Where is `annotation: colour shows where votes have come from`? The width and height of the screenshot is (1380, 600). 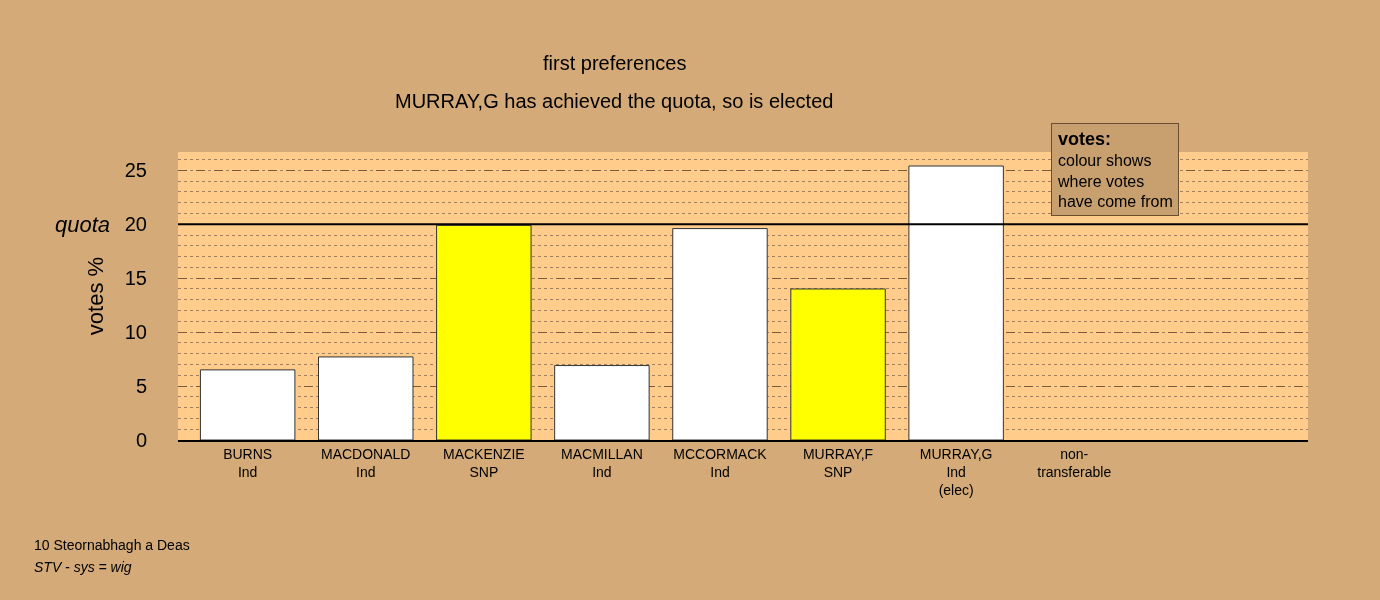 annotation: colour shows where votes have come from is located at coordinates (1115, 181).